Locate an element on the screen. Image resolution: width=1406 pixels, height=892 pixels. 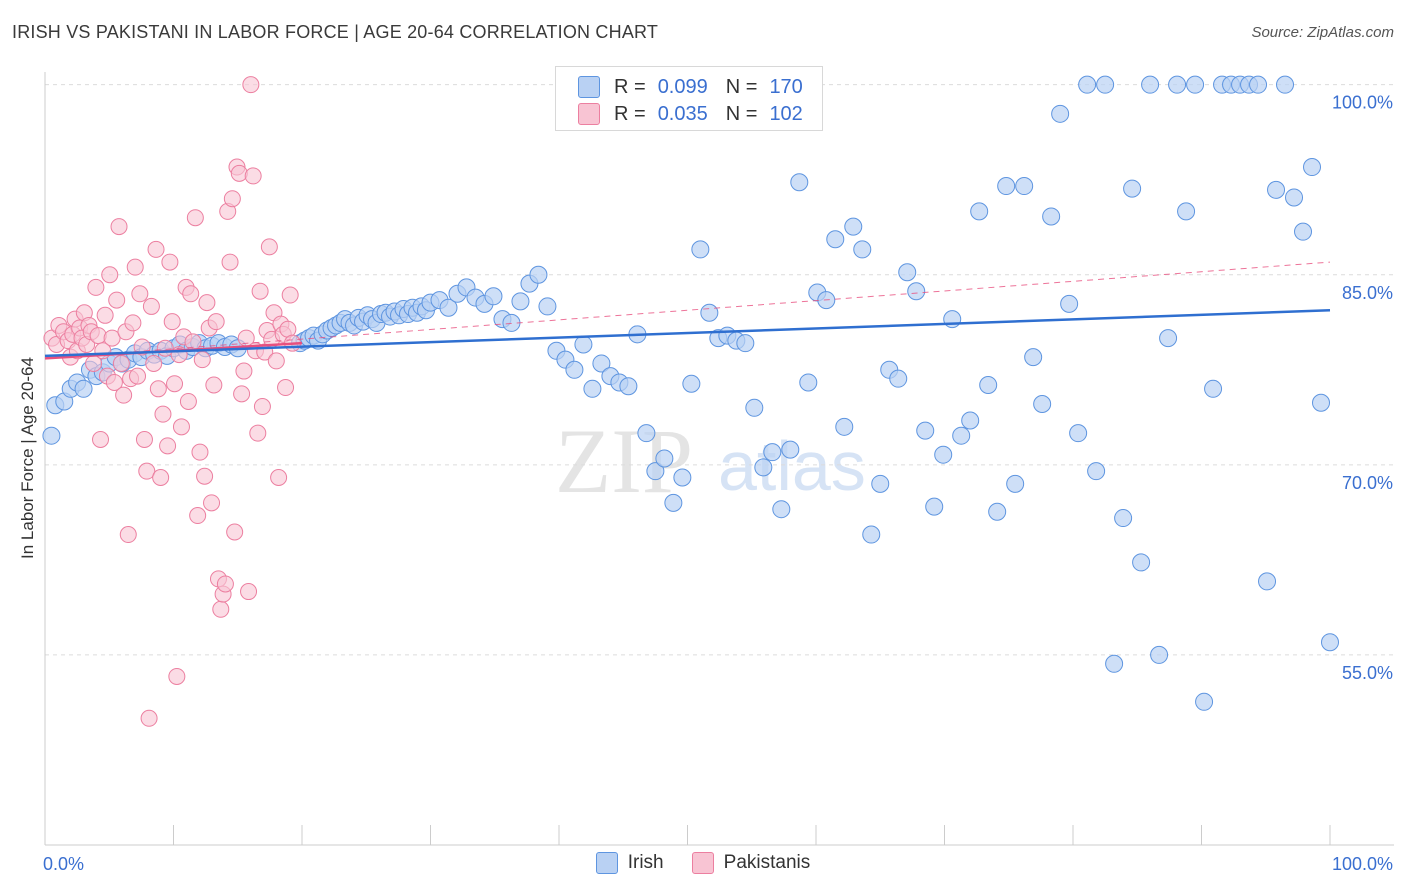
legend-row-pakistanis: R = 0.035 N = 102 is located at coordinates (699, 114).